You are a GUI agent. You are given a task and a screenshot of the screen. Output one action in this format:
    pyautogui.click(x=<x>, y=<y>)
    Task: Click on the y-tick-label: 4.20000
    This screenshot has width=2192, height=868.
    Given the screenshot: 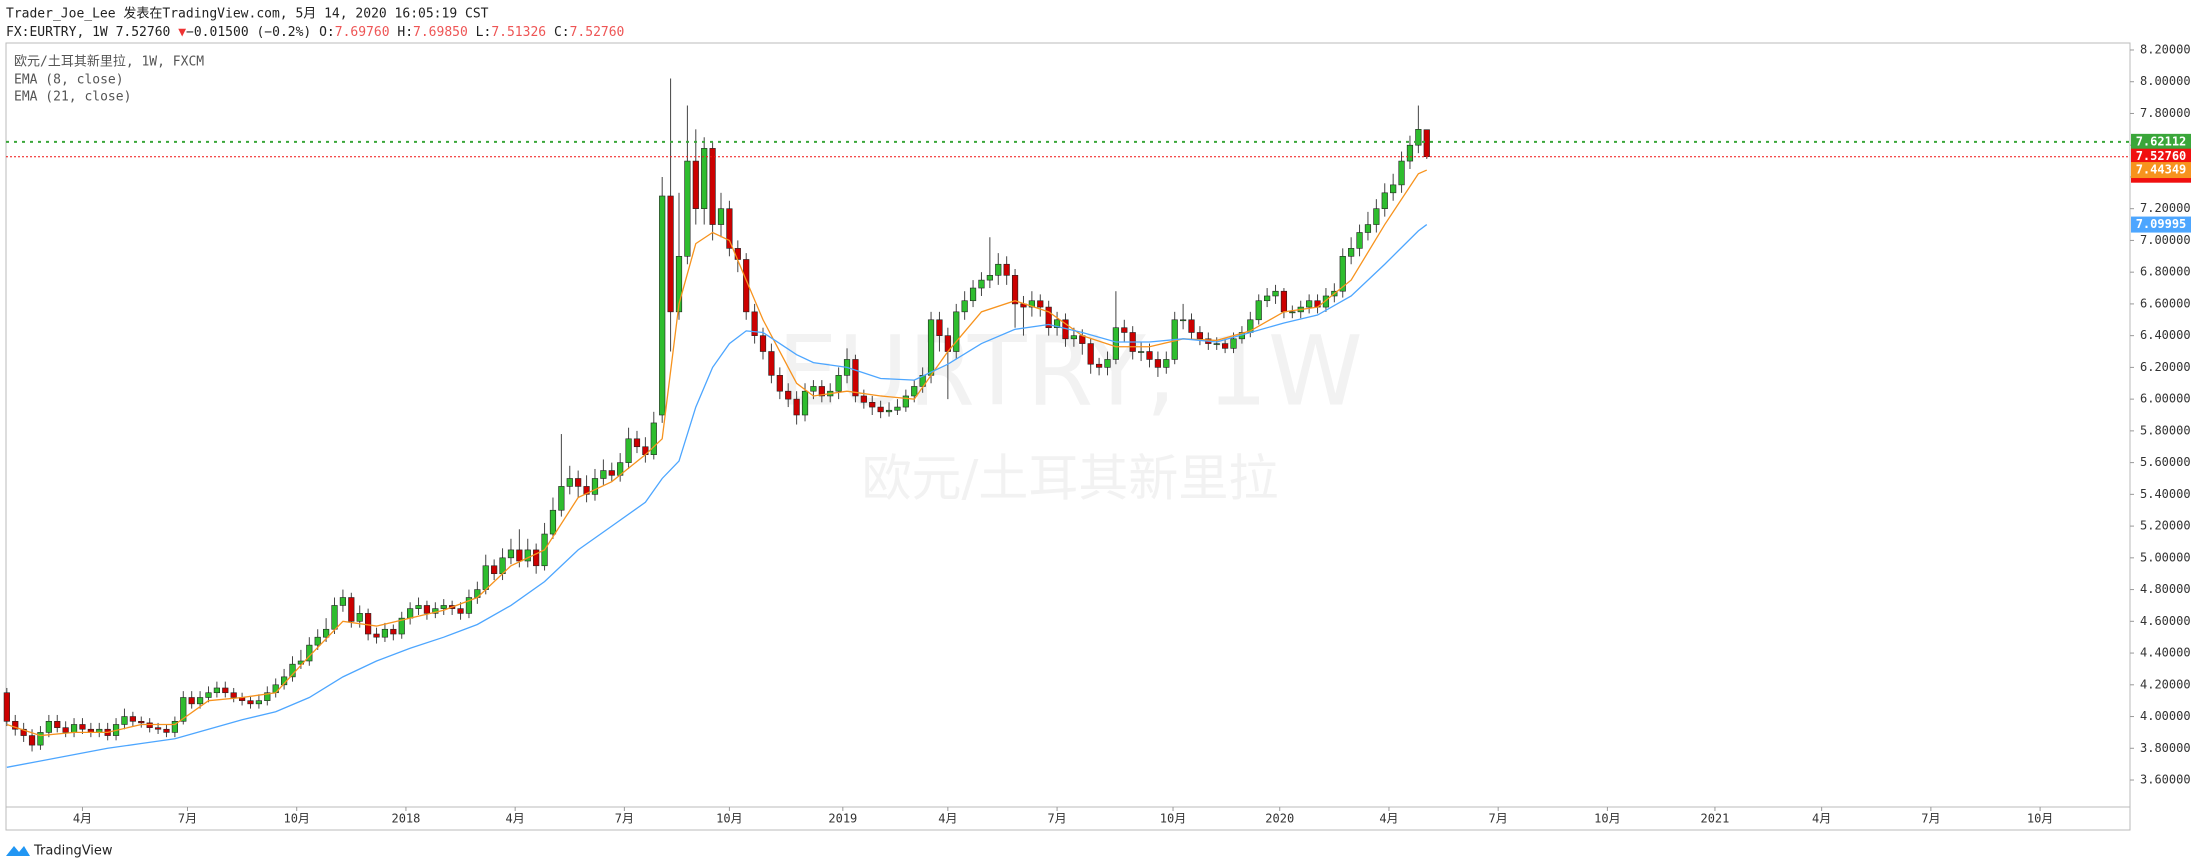 What is the action you would take?
    pyautogui.click(x=2165, y=684)
    